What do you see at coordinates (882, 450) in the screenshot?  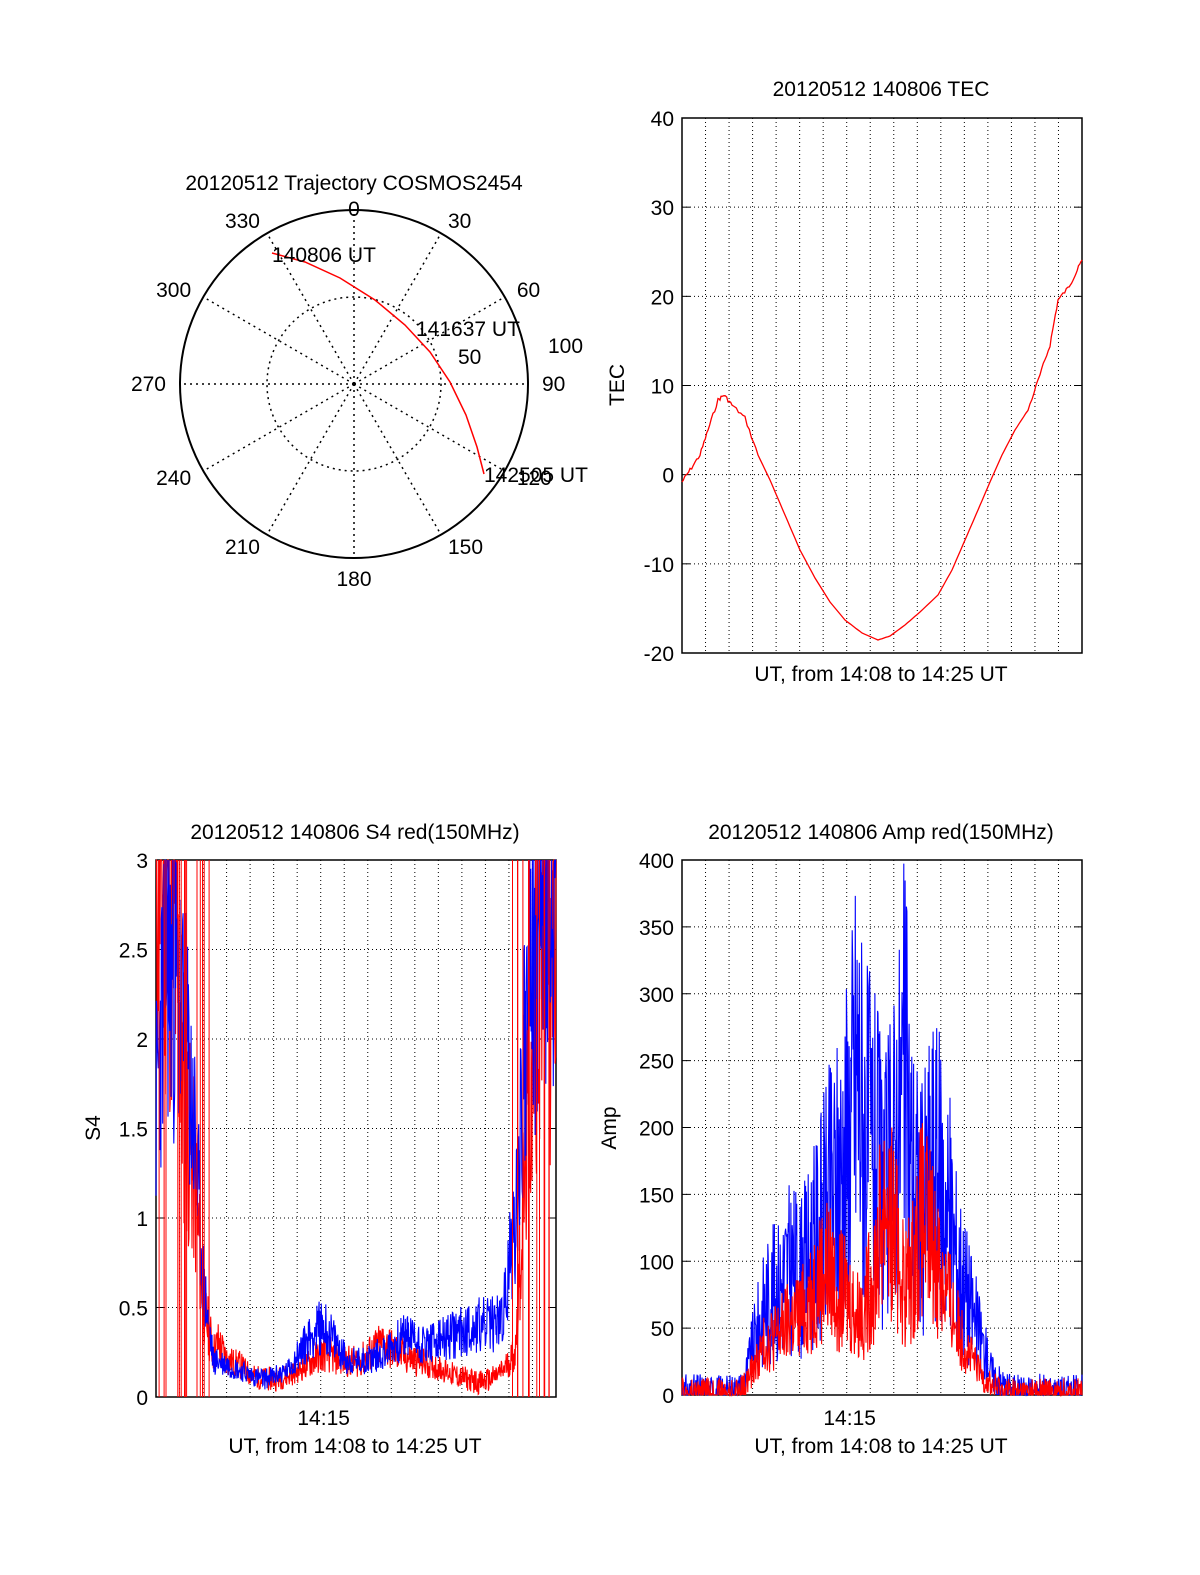 I see `tec-series-line` at bounding box center [882, 450].